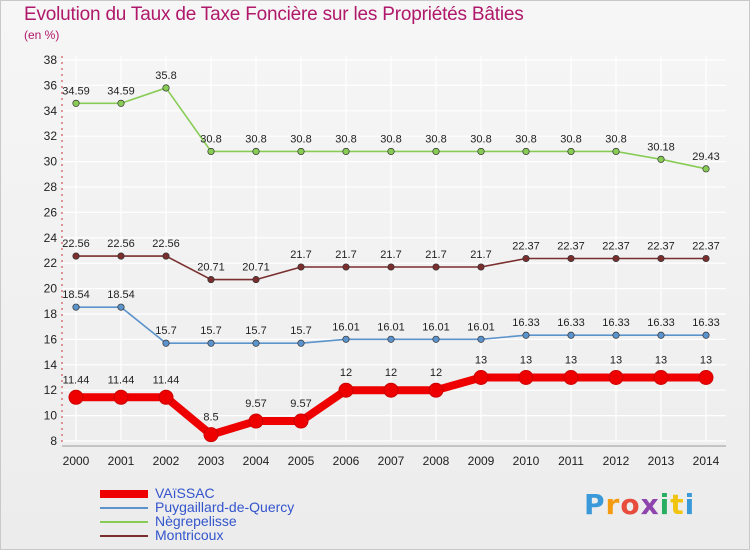 The image size is (750, 550). What do you see at coordinates (346, 461) in the screenshot?
I see `x-tick-label: 2006` at bounding box center [346, 461].